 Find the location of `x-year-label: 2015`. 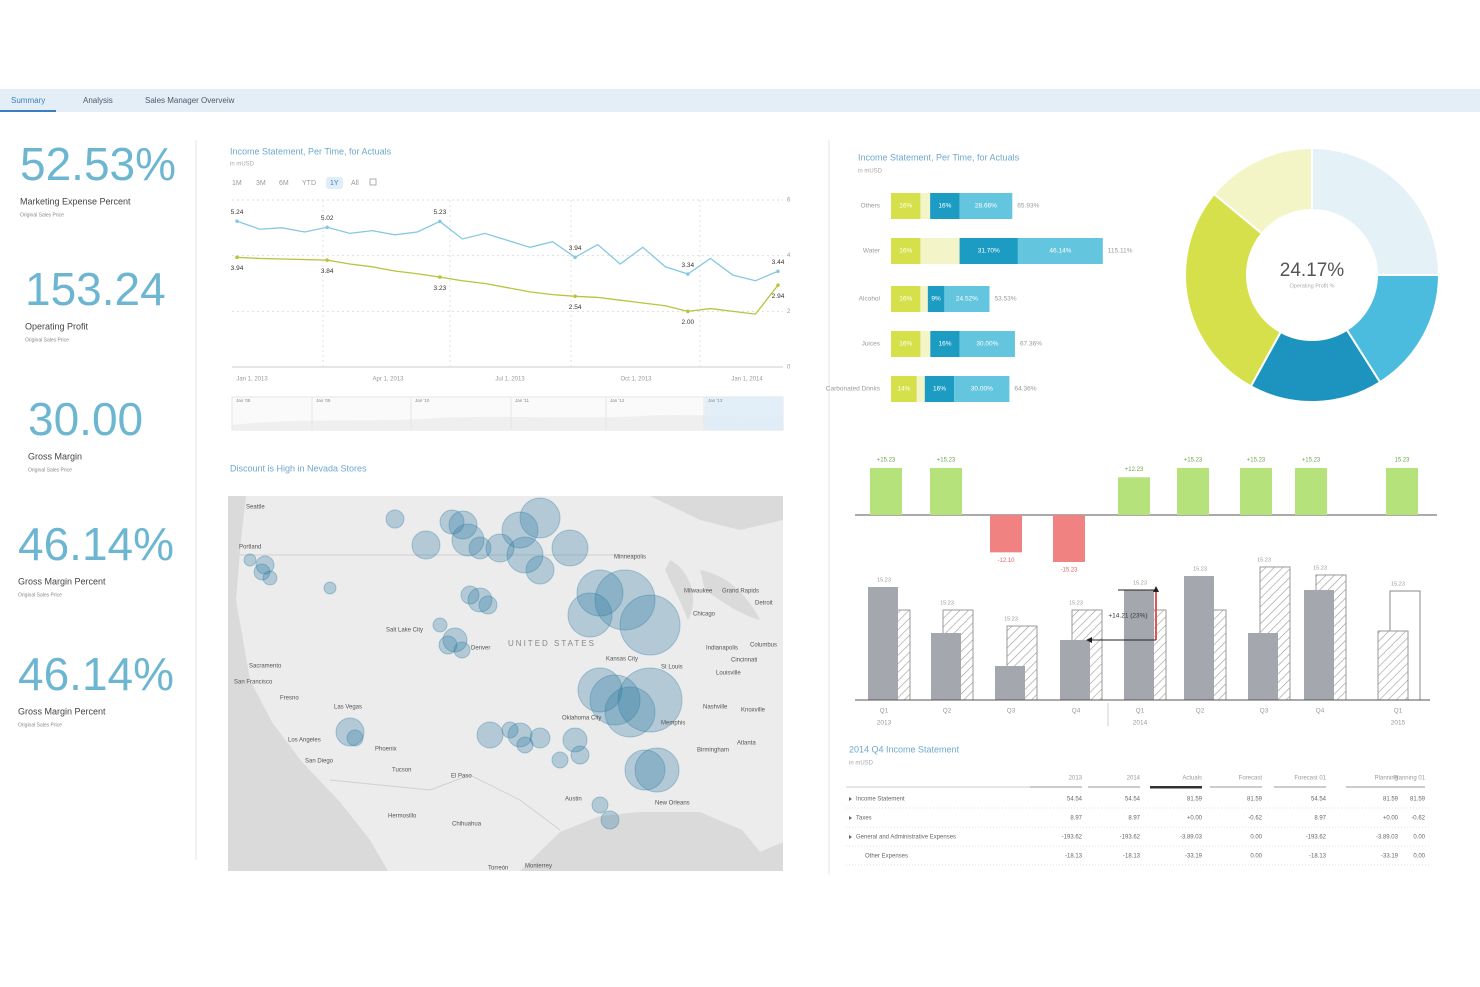

x-year-label: 2015 is located at coordinates (1398, 723).